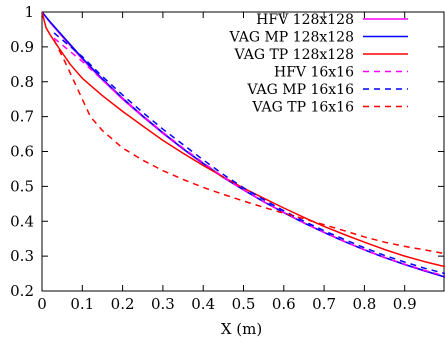 The height and width of the screenshot is (345, 445). Describe the element at coordinates (82, 304) in the screenshot. I see `x-tick-label: 0.1` at that location.